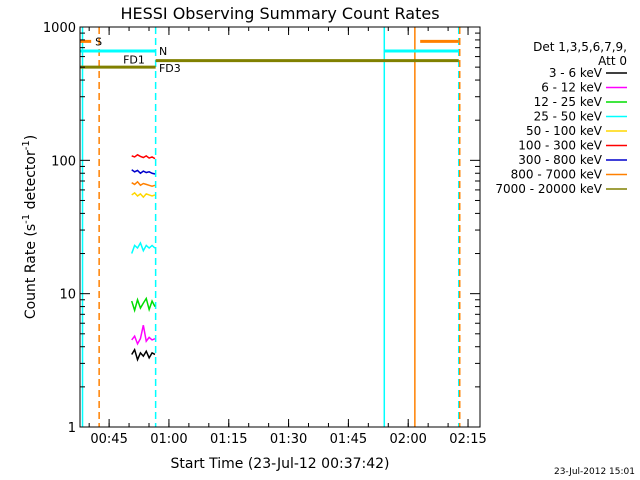  What do you see at coordinates (560, 160) in the screenshot?
I see `legend-label: 300 - 800 keV` at bounding box center [560, 160].